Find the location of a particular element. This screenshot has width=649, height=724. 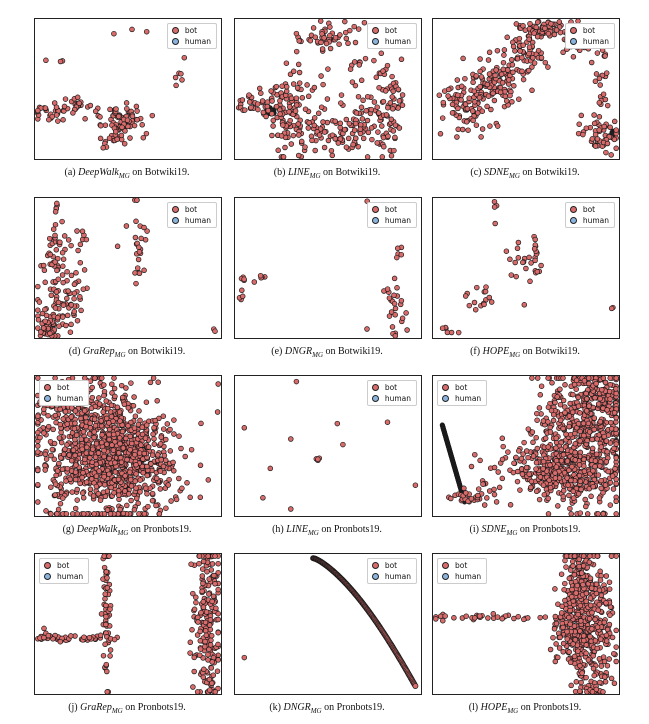

caption-dataset: on Botwiki19. is located at coordinates (352, 172).